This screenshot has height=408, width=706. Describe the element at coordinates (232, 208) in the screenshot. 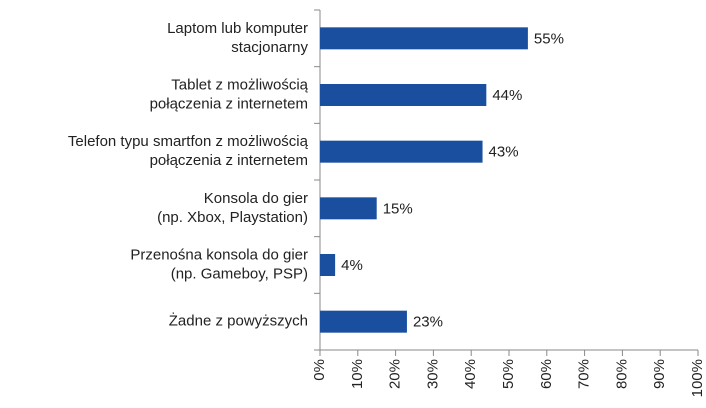

I see `y-tick-label: Konsola do gier (np. Xbox, Playstation)` at that location.